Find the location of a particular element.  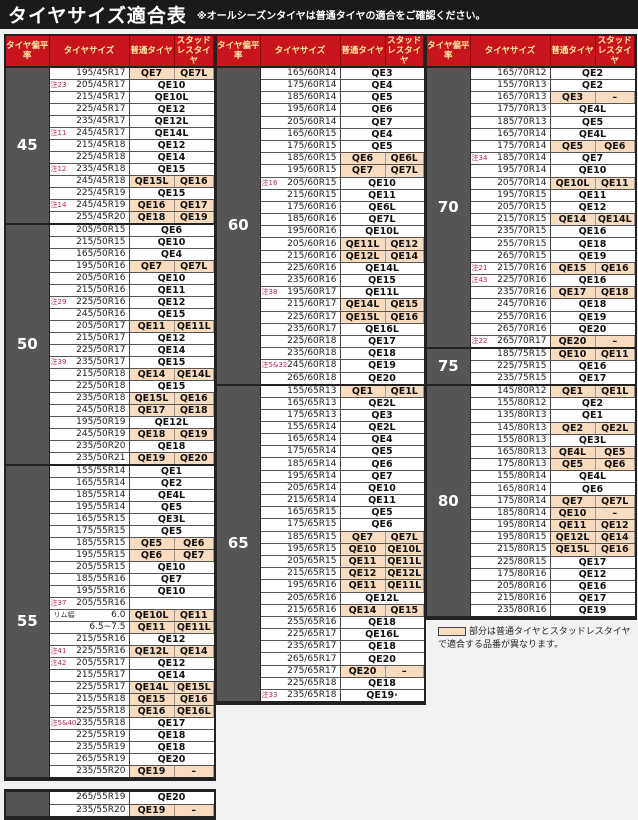

tire-size: 215/70R15 is located at coordinates (522, 219).